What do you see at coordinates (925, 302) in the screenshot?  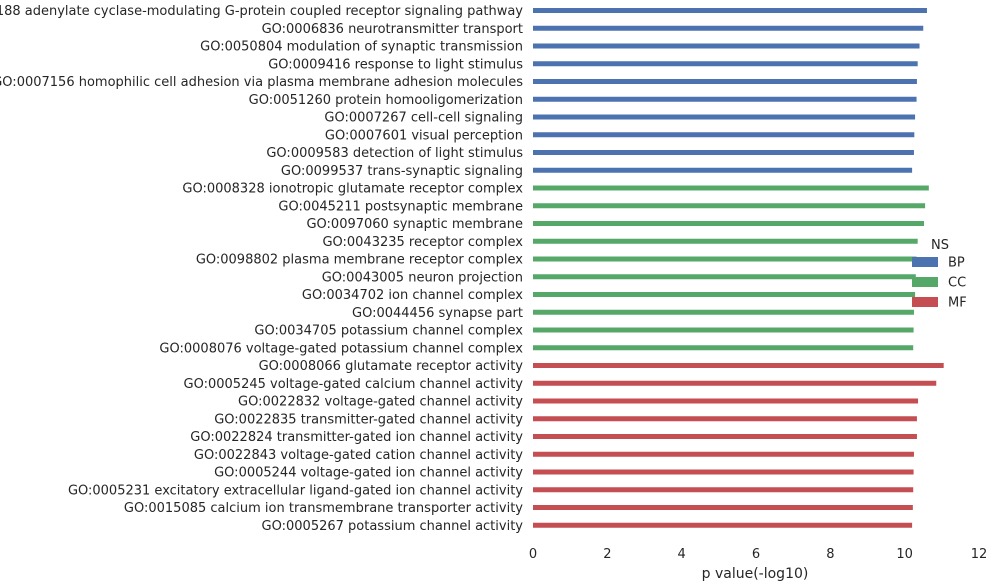 I see `legend-swatch-mf` at bounding box center [925, 302].